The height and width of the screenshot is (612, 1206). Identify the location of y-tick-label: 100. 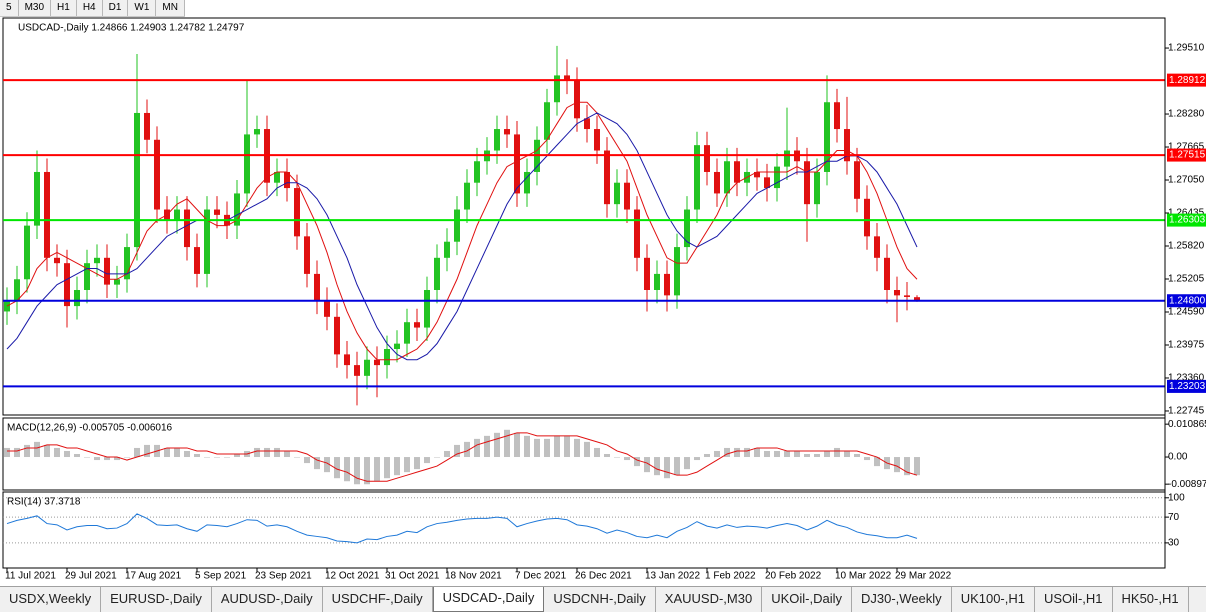
(1176, 497).